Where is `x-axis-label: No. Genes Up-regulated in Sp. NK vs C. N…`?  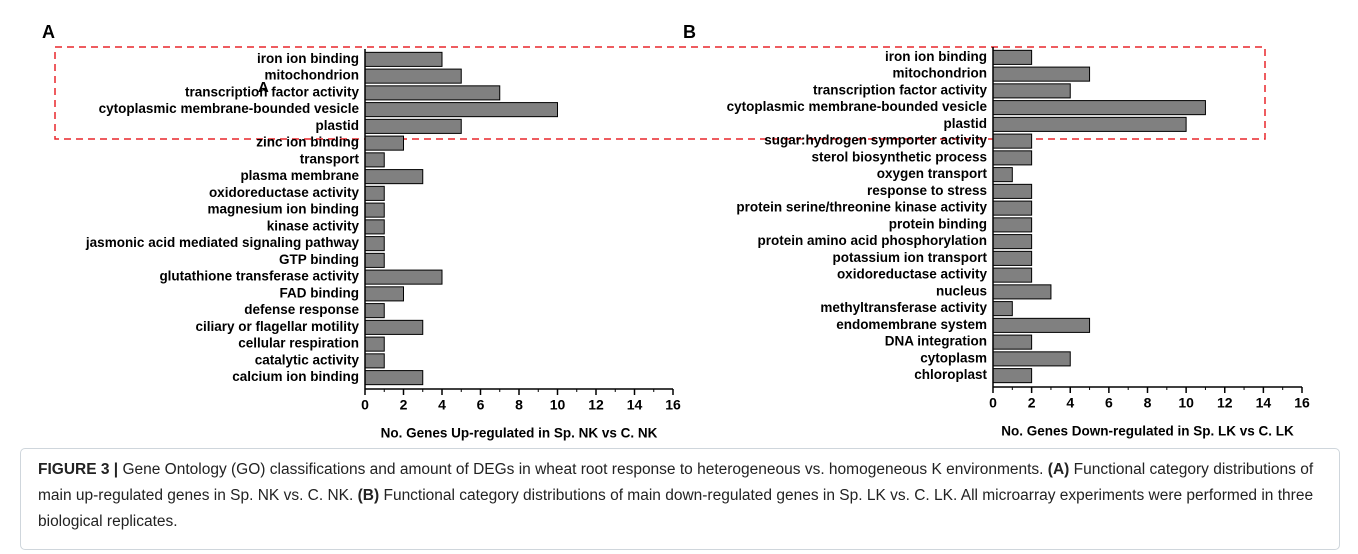 x-axis-label: No. Genes Up-regulated in Sp. NK vs C. N… is located at coordinates (519, 433).